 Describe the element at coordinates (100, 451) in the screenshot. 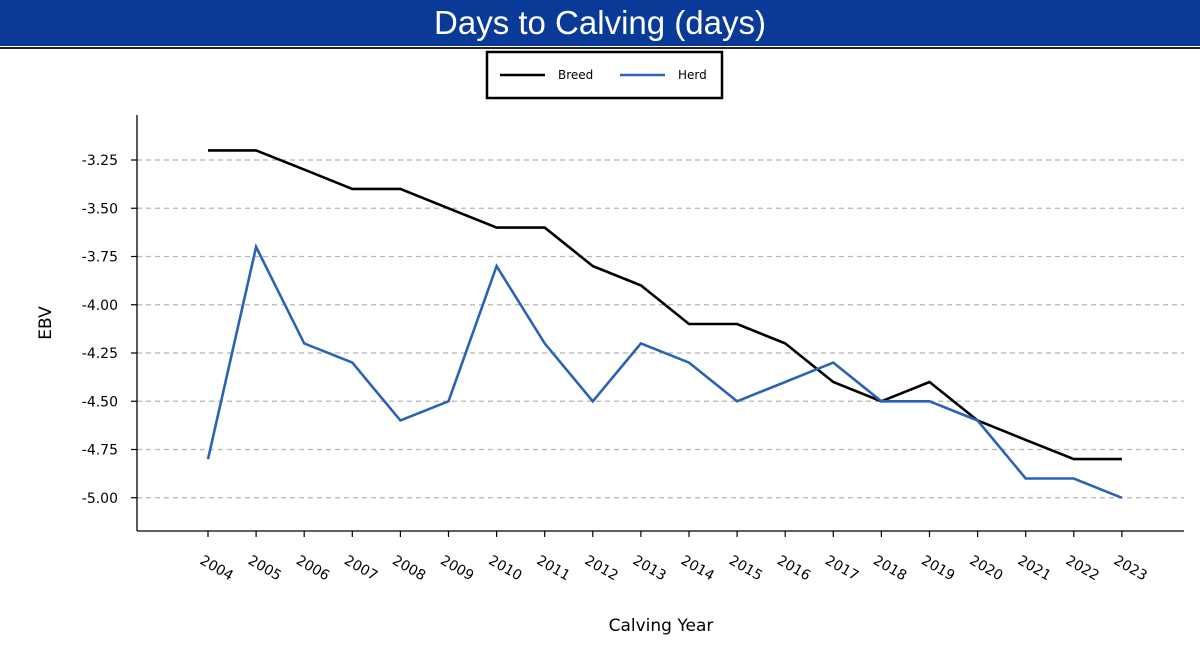

I see `y-tick-label: -4.75` at that location.